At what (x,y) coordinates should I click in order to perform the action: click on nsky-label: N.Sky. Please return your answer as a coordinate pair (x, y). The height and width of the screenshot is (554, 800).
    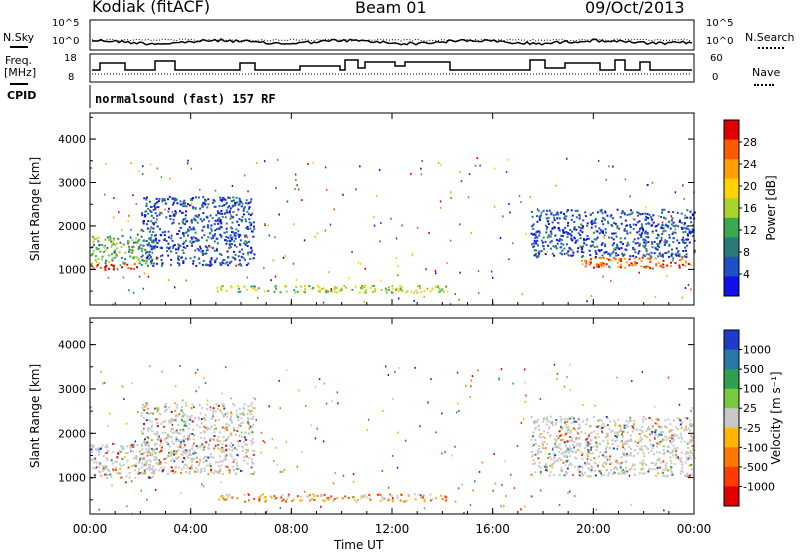
    Looking at the image, I should click on (19, 37).